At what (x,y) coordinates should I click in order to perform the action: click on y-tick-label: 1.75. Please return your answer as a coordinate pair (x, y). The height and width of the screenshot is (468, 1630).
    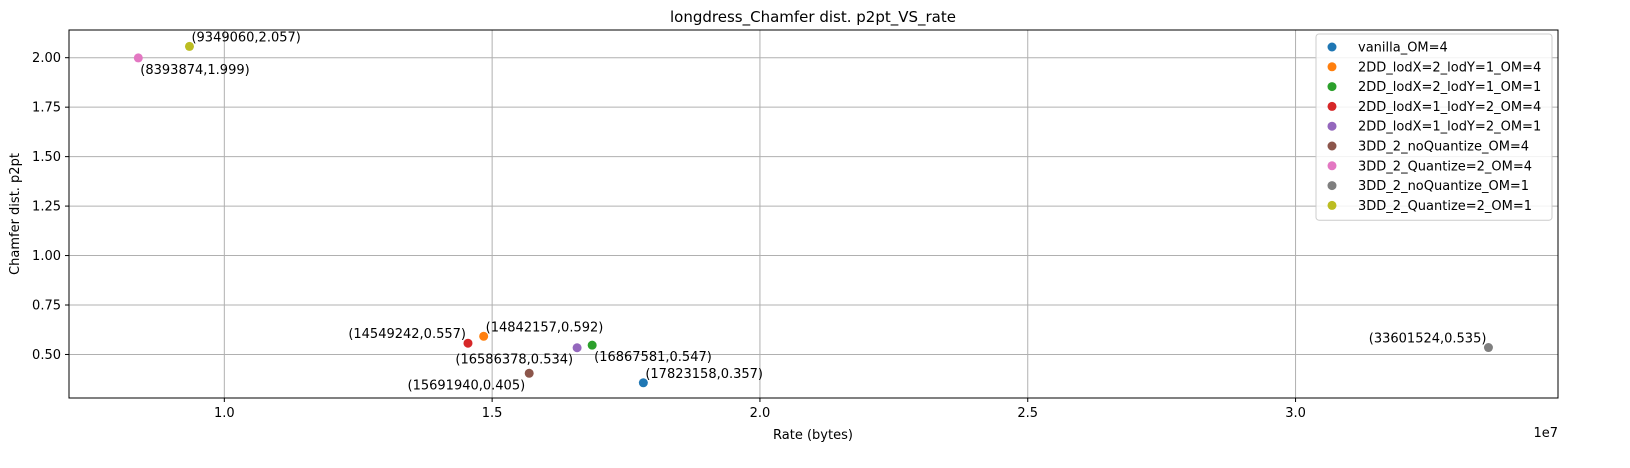
    Looking at the image, I should click on (46, 108).